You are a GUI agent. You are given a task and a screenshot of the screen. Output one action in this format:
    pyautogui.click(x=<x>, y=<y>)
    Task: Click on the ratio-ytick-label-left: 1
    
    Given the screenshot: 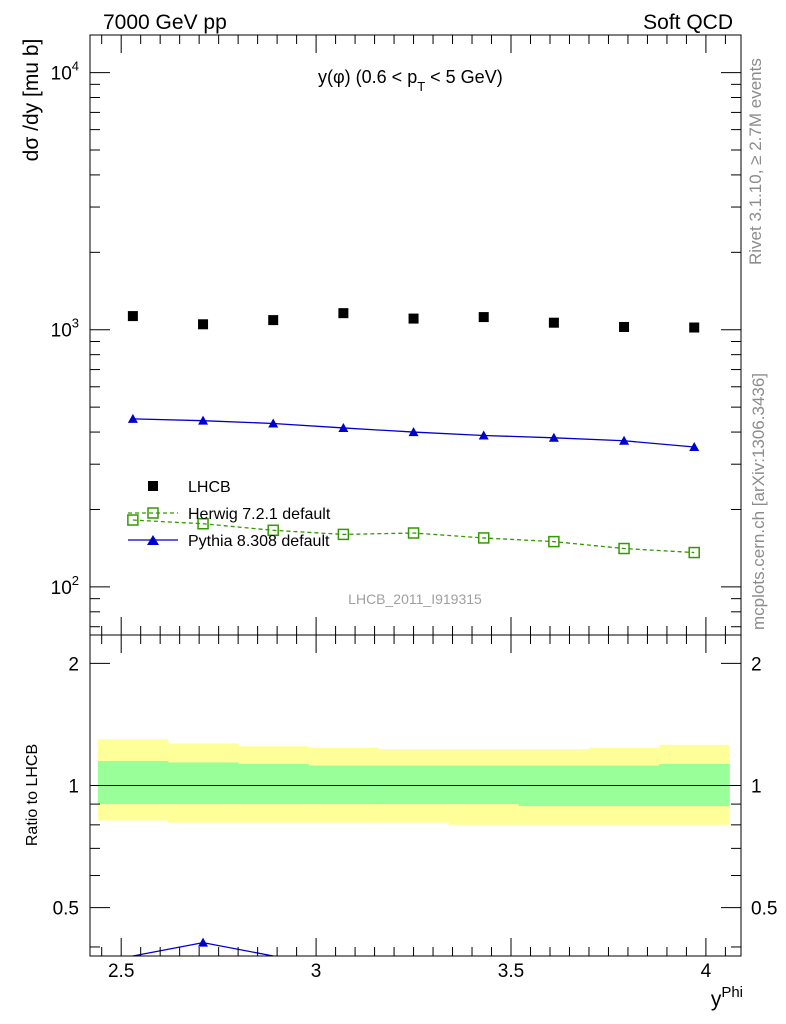 What is the action you would take?
    pyautogui.click(x=73, y=787)
    